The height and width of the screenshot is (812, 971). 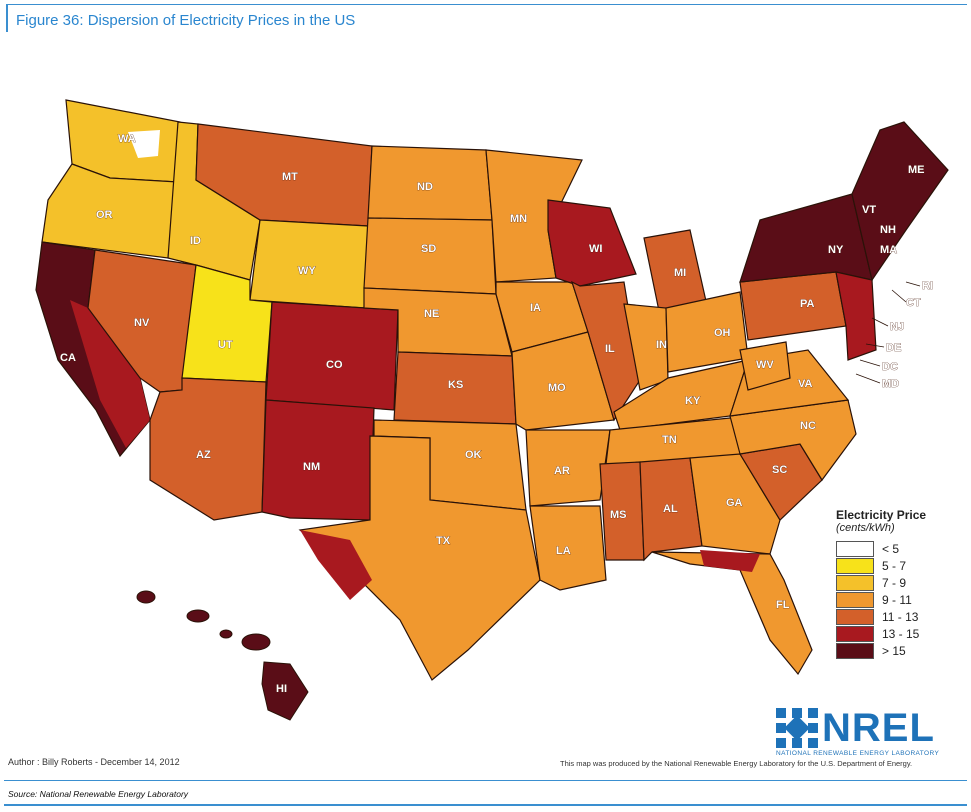 I want to click on region-mo, so click(x=563, y=381).